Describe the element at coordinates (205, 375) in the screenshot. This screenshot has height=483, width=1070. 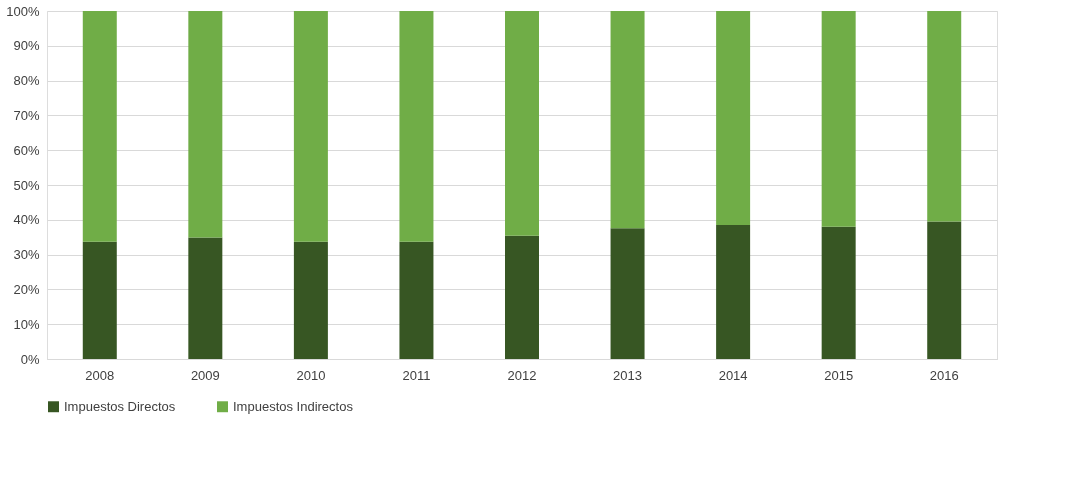
I see `x-tick-label: 2009` at that location.